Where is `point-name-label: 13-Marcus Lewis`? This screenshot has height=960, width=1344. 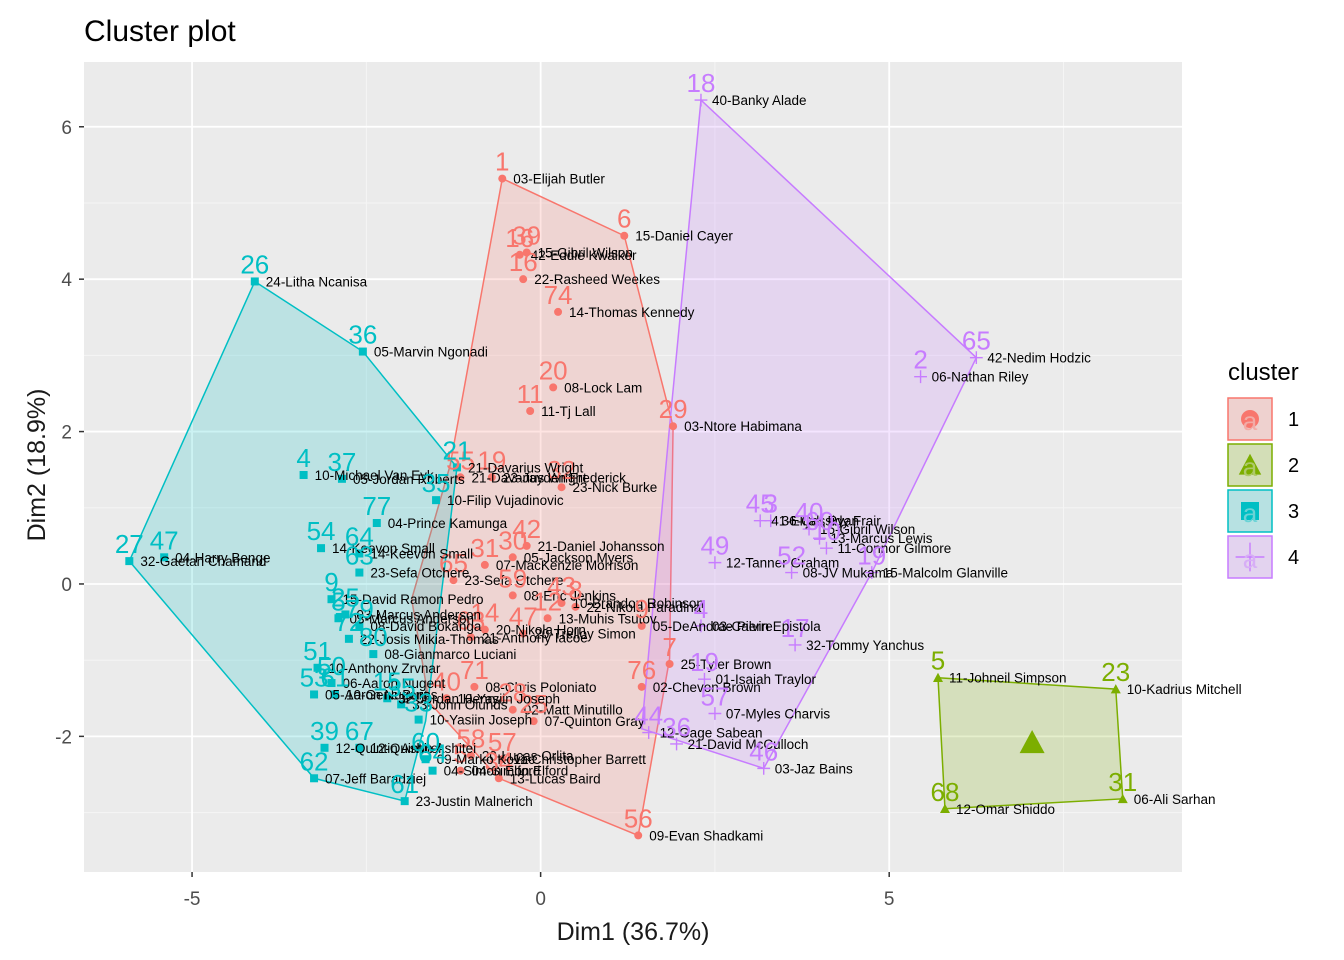 point-name-label: 13-Marcus Lewis is located at coordinates (881, 538).